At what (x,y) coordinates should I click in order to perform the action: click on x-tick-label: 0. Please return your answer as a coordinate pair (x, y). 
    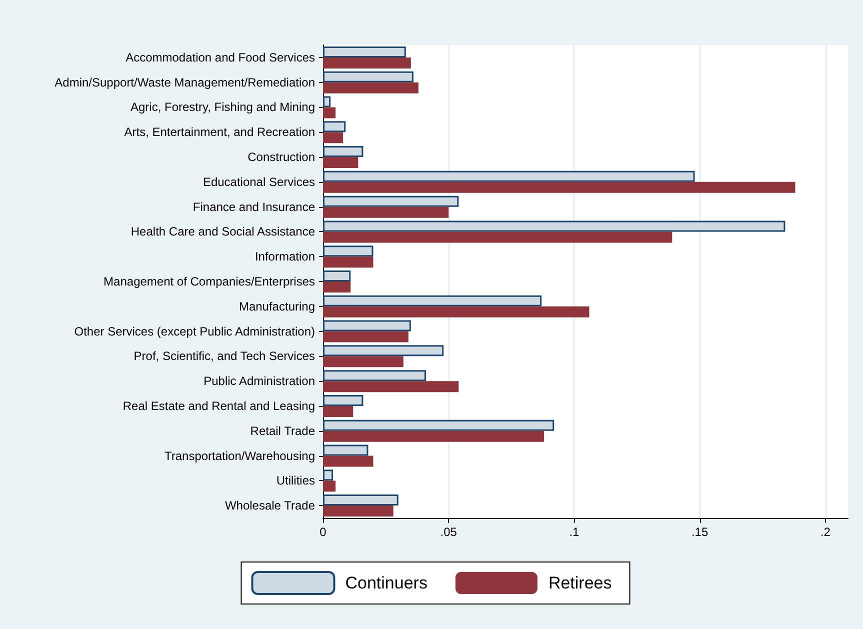
    Looking at the image, I should click on (323, 532).